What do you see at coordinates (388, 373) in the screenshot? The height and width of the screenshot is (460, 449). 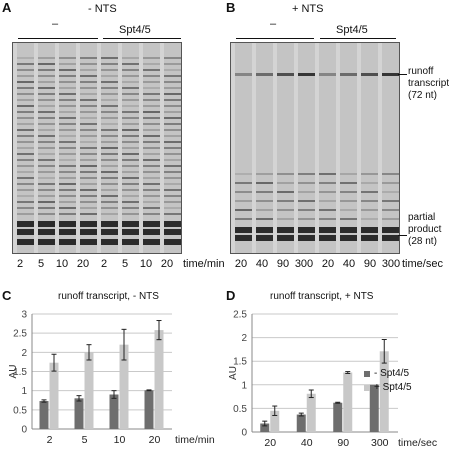 I see `legend-item: - Spt4/5` at bounding box center [388, 373].